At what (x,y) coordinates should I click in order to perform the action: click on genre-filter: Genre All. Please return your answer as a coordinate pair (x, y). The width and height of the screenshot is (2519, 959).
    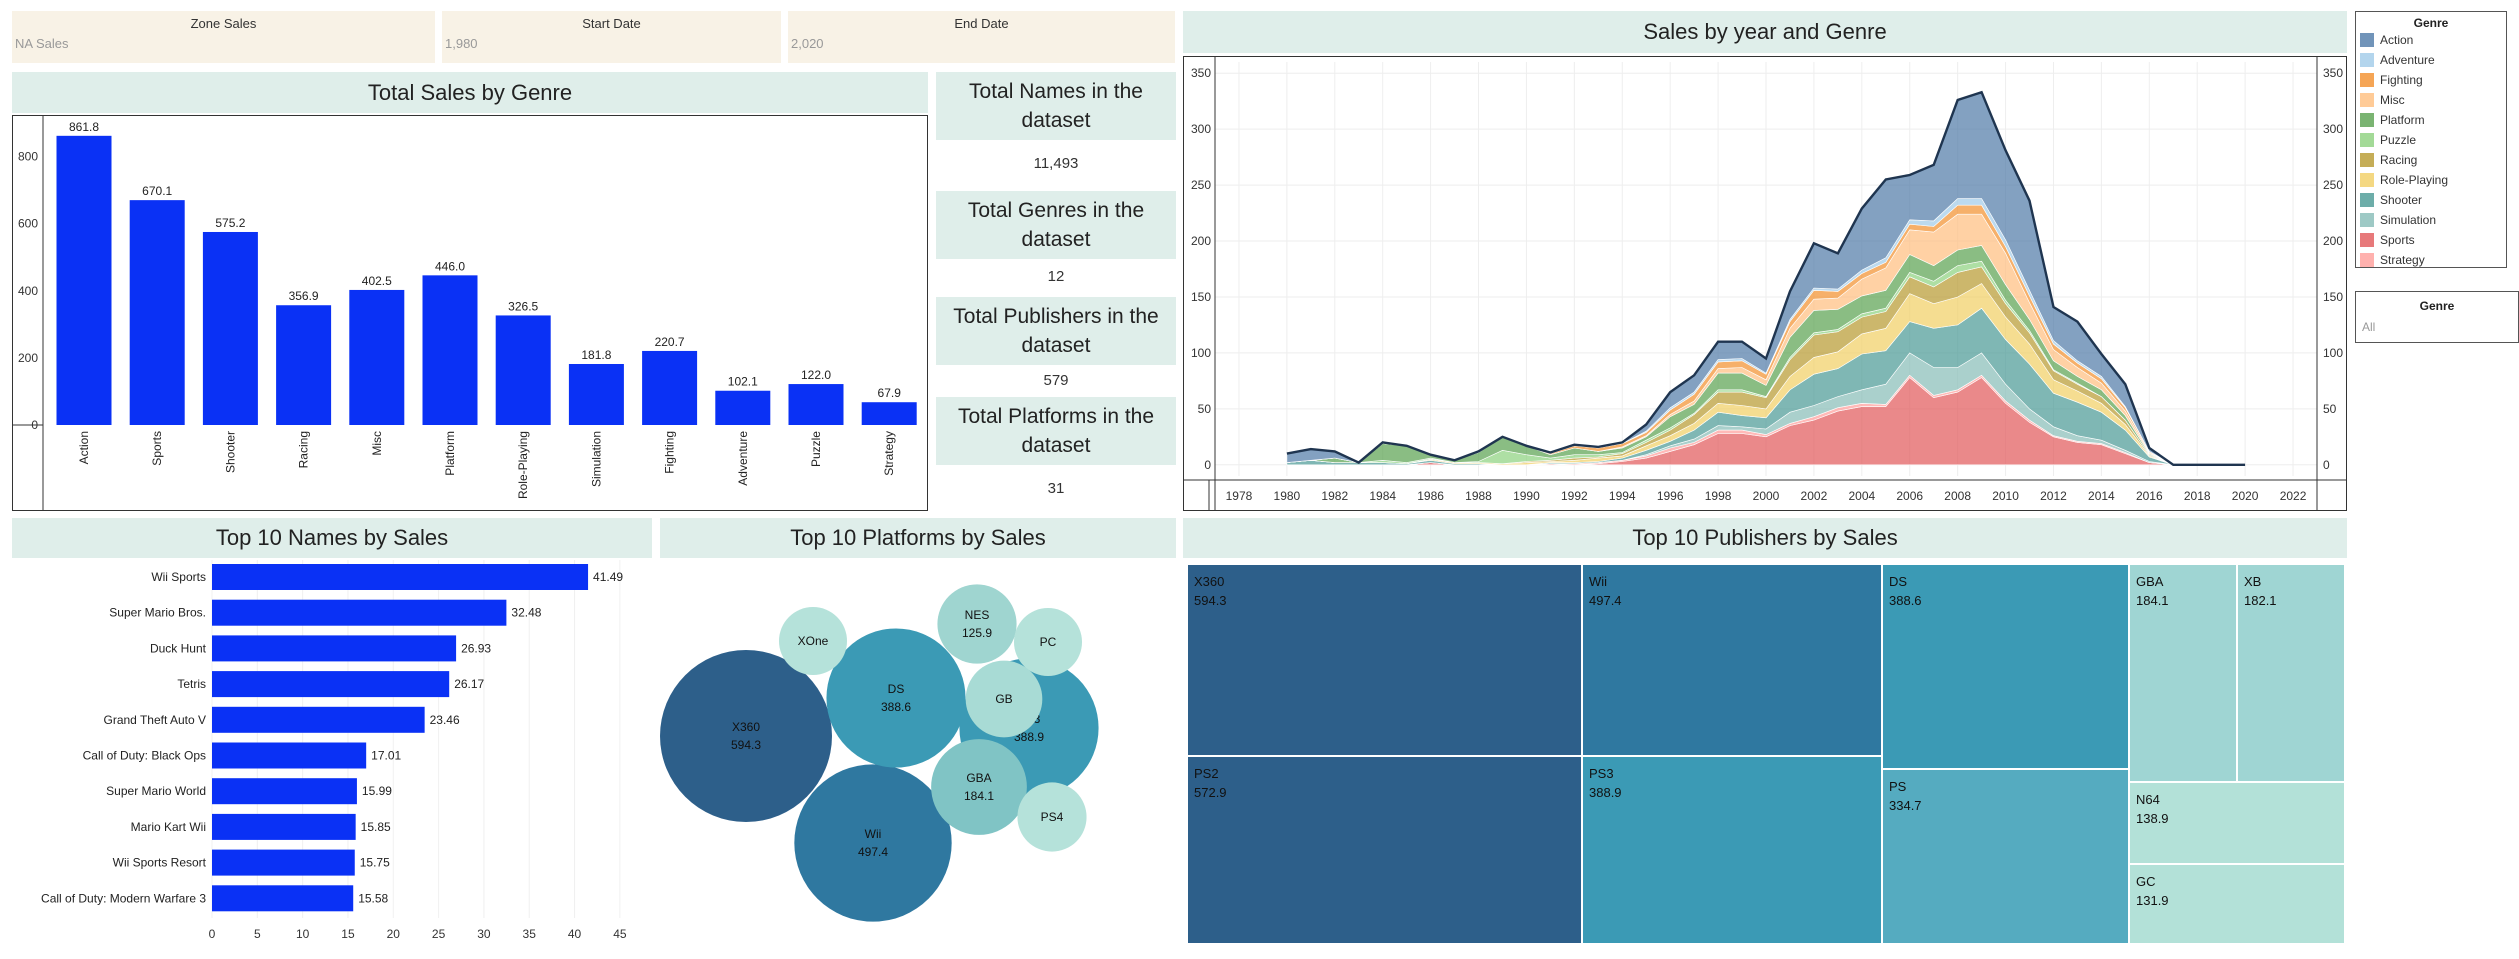
    Looking at the image, I should click on (2437, 317).